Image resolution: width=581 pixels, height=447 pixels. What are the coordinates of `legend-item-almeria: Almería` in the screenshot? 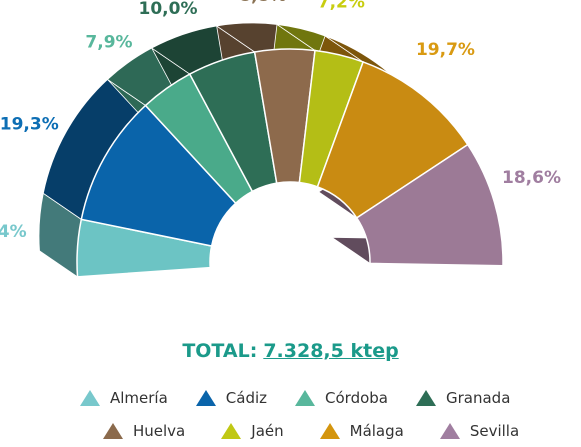 It's located at (124, 398).